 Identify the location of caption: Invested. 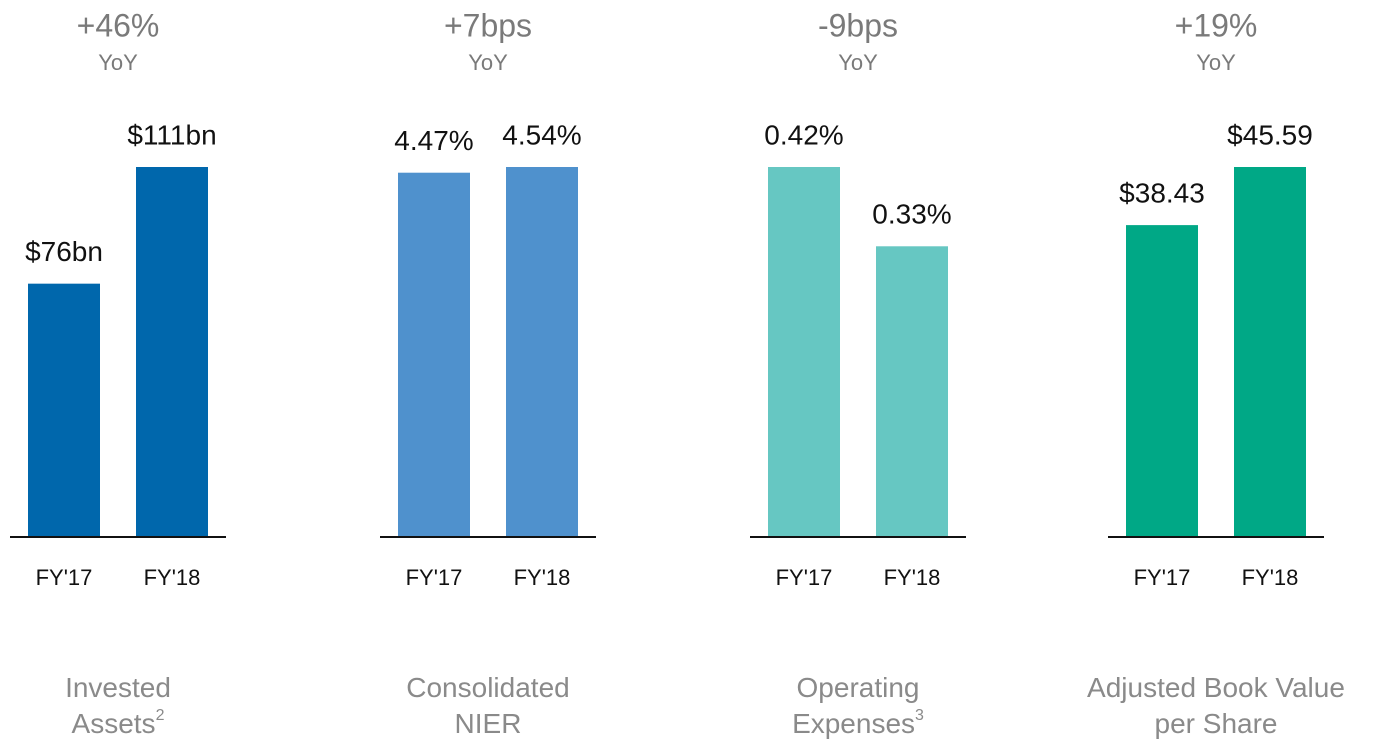
(118, 687).